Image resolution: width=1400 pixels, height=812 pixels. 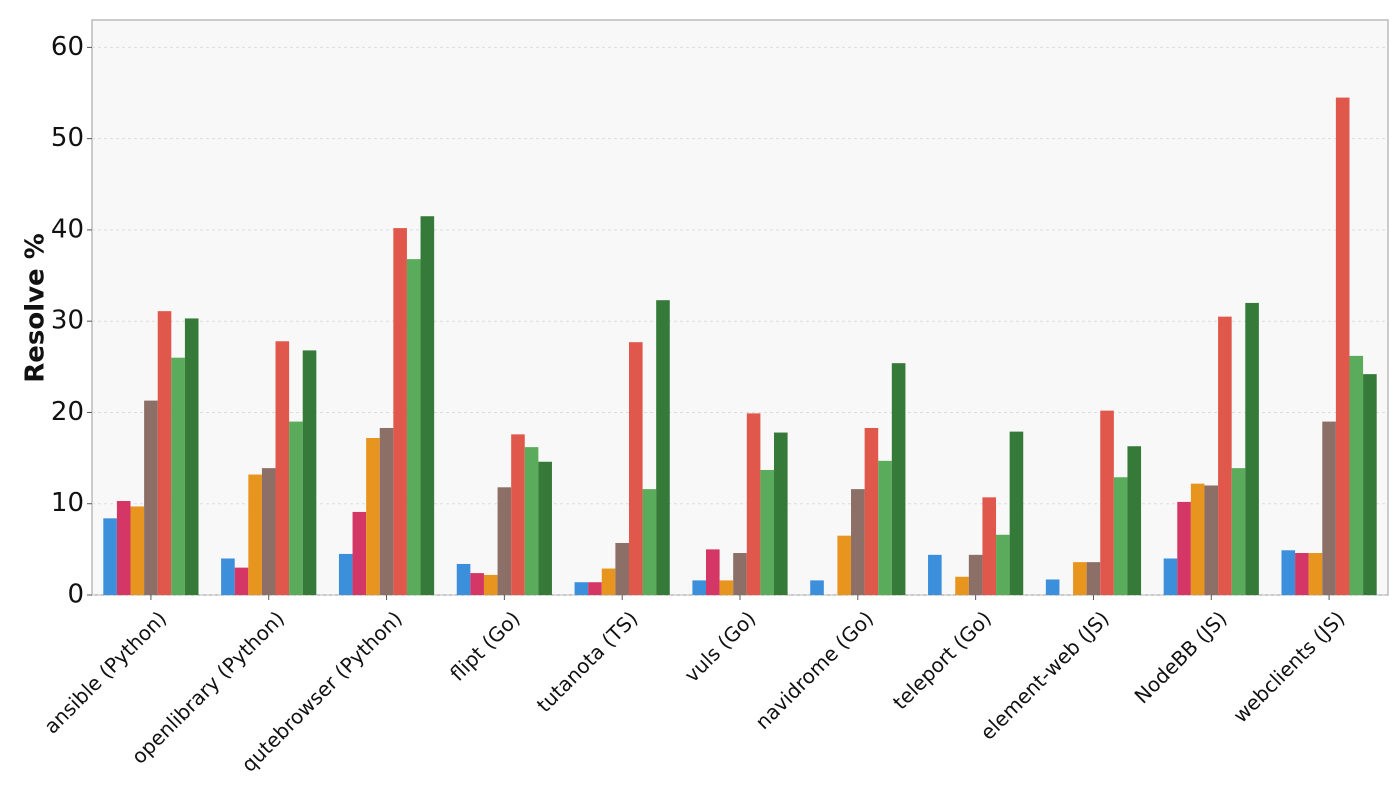 What do you see at coordinates (36, 308) in the screenshot?
I see `y-axis-label: Resolve %` at bounding box center [36, 308].